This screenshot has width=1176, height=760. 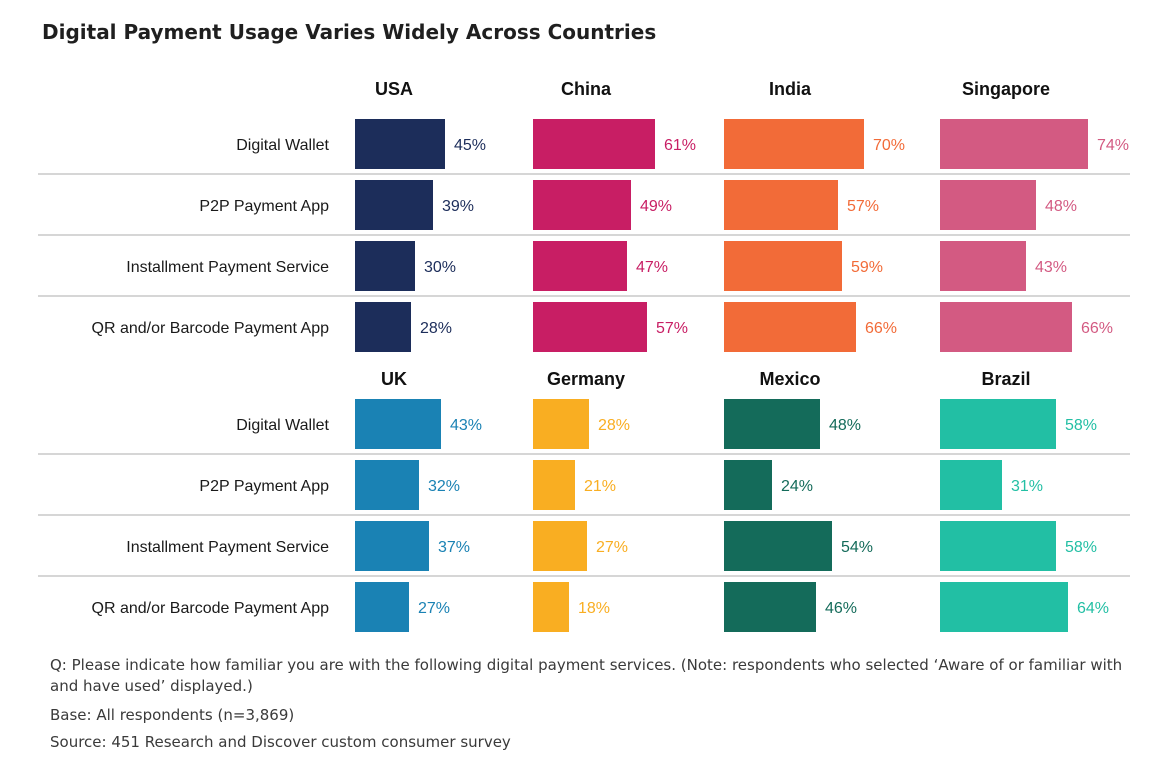 I want to click on data-label: 47%, so click(x=652, y=267).